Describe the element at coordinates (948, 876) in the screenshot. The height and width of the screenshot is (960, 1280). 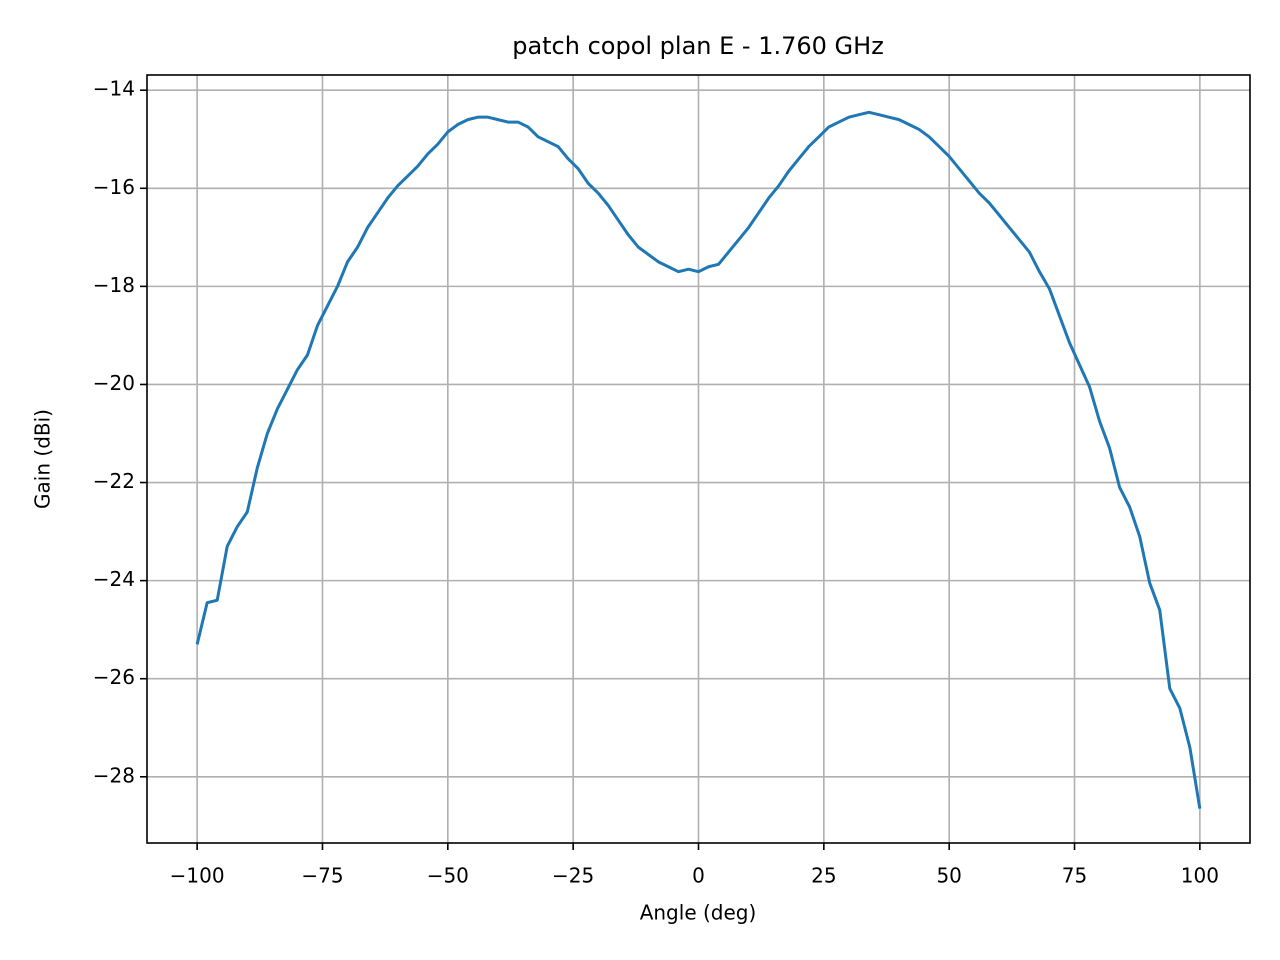
I see `x-tick-label: 50` at that location.